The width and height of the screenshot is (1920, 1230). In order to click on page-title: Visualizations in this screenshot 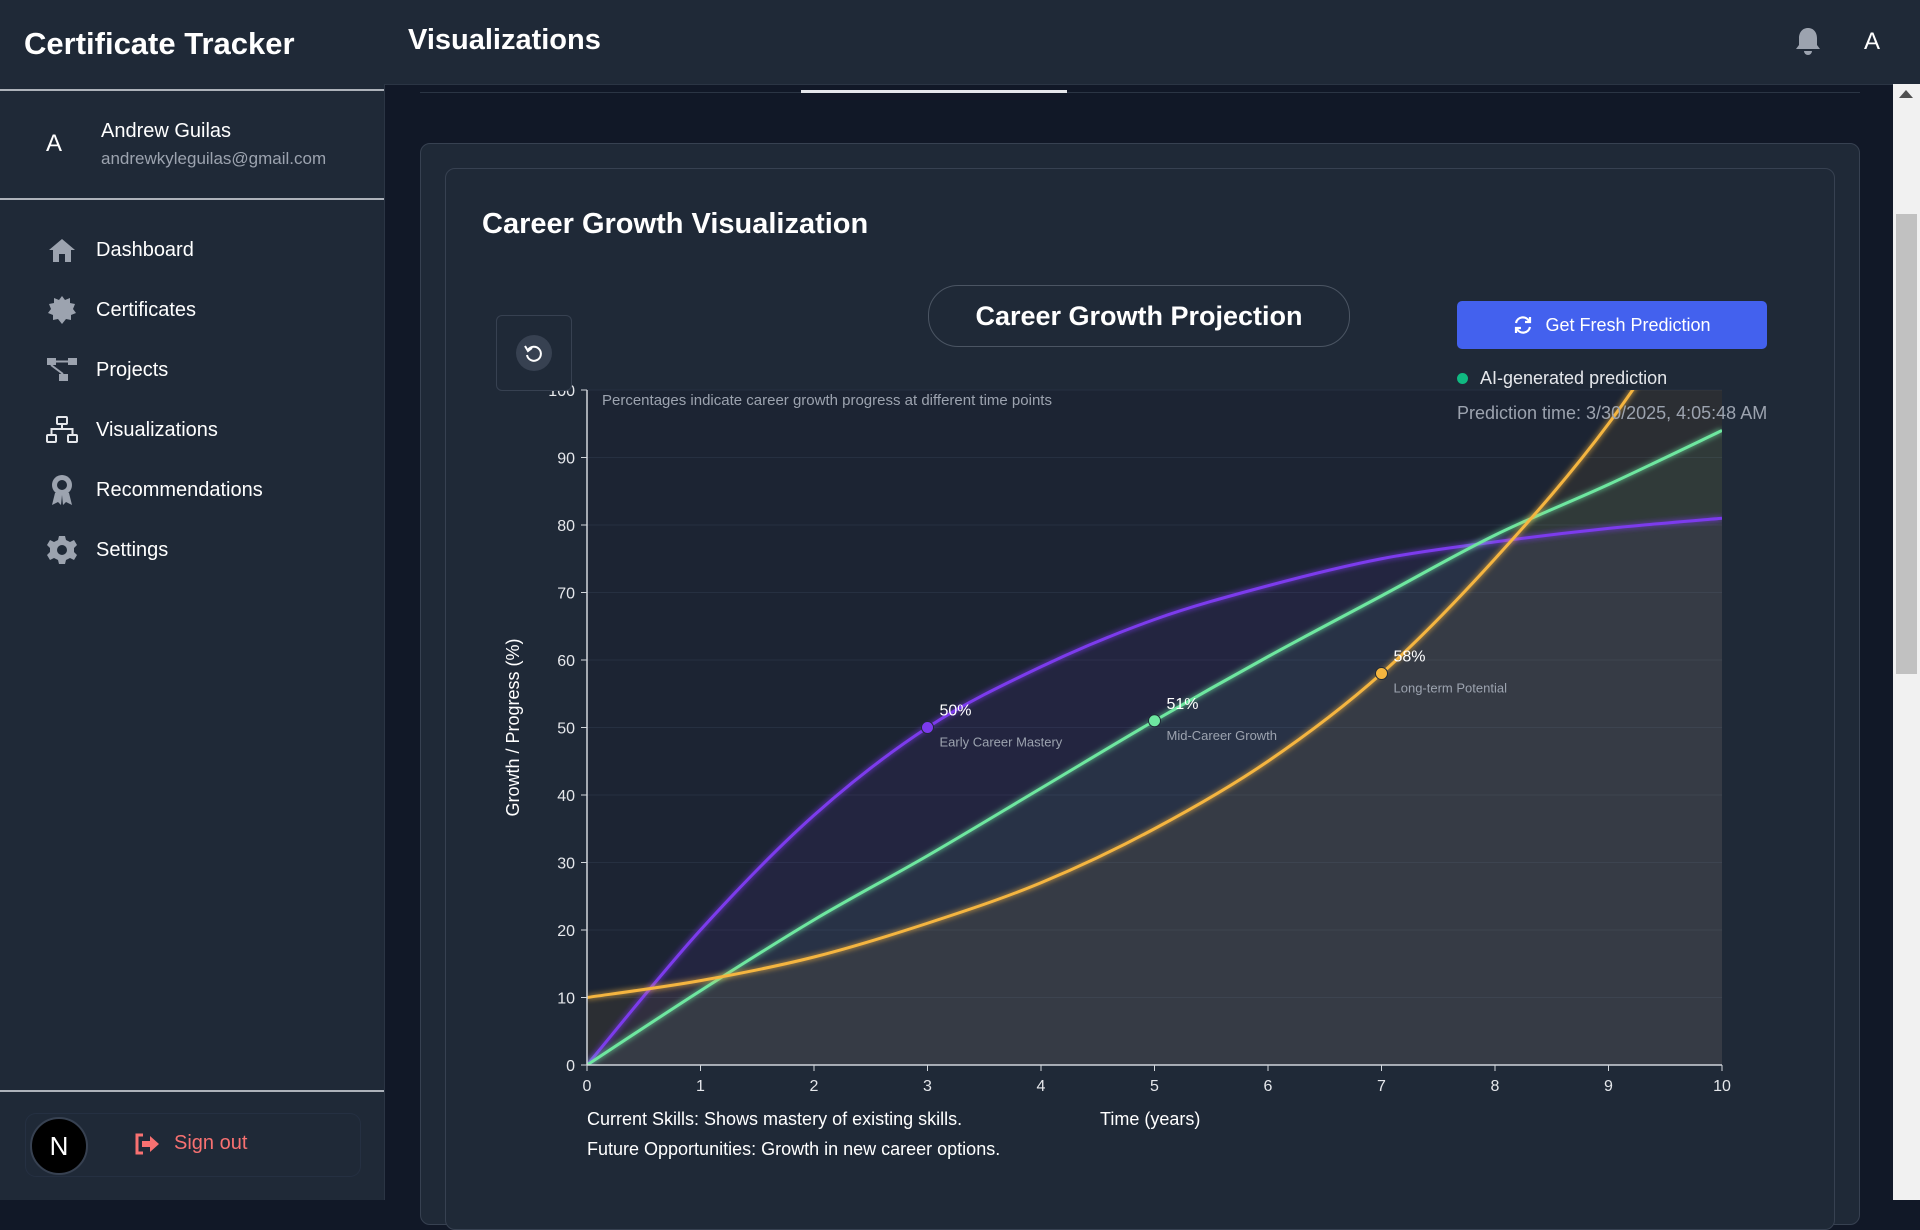, I will do `click(504, 40)`.